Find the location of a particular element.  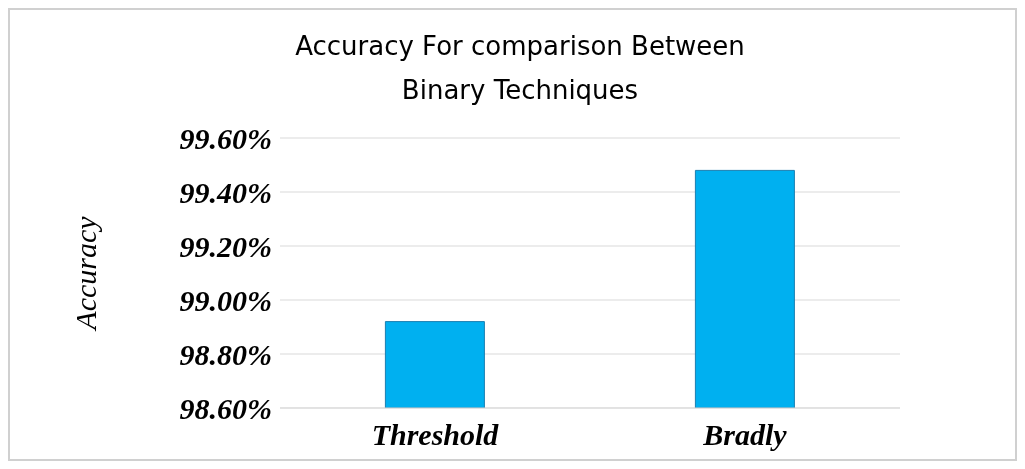

chart-title: Accuracy For comparison Between Binary Techniques is located at coordinates (520, 68).